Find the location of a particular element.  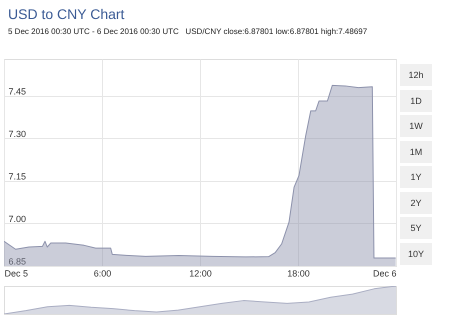

x-tick-label: 18:00 is located at coordinates (298, 273).